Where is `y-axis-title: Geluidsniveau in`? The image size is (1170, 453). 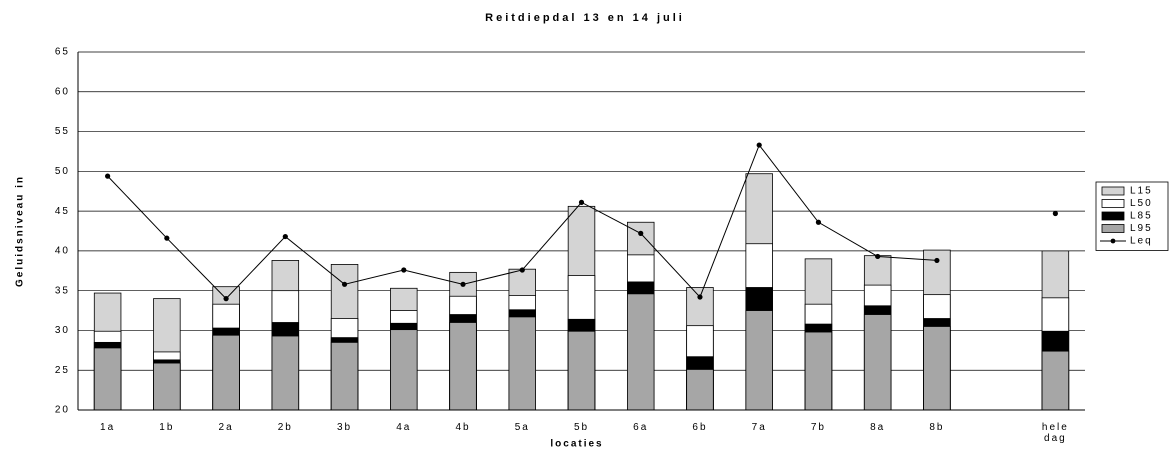
y-axis-title: Geluidsniveau in is located at coordinates (20, 231).